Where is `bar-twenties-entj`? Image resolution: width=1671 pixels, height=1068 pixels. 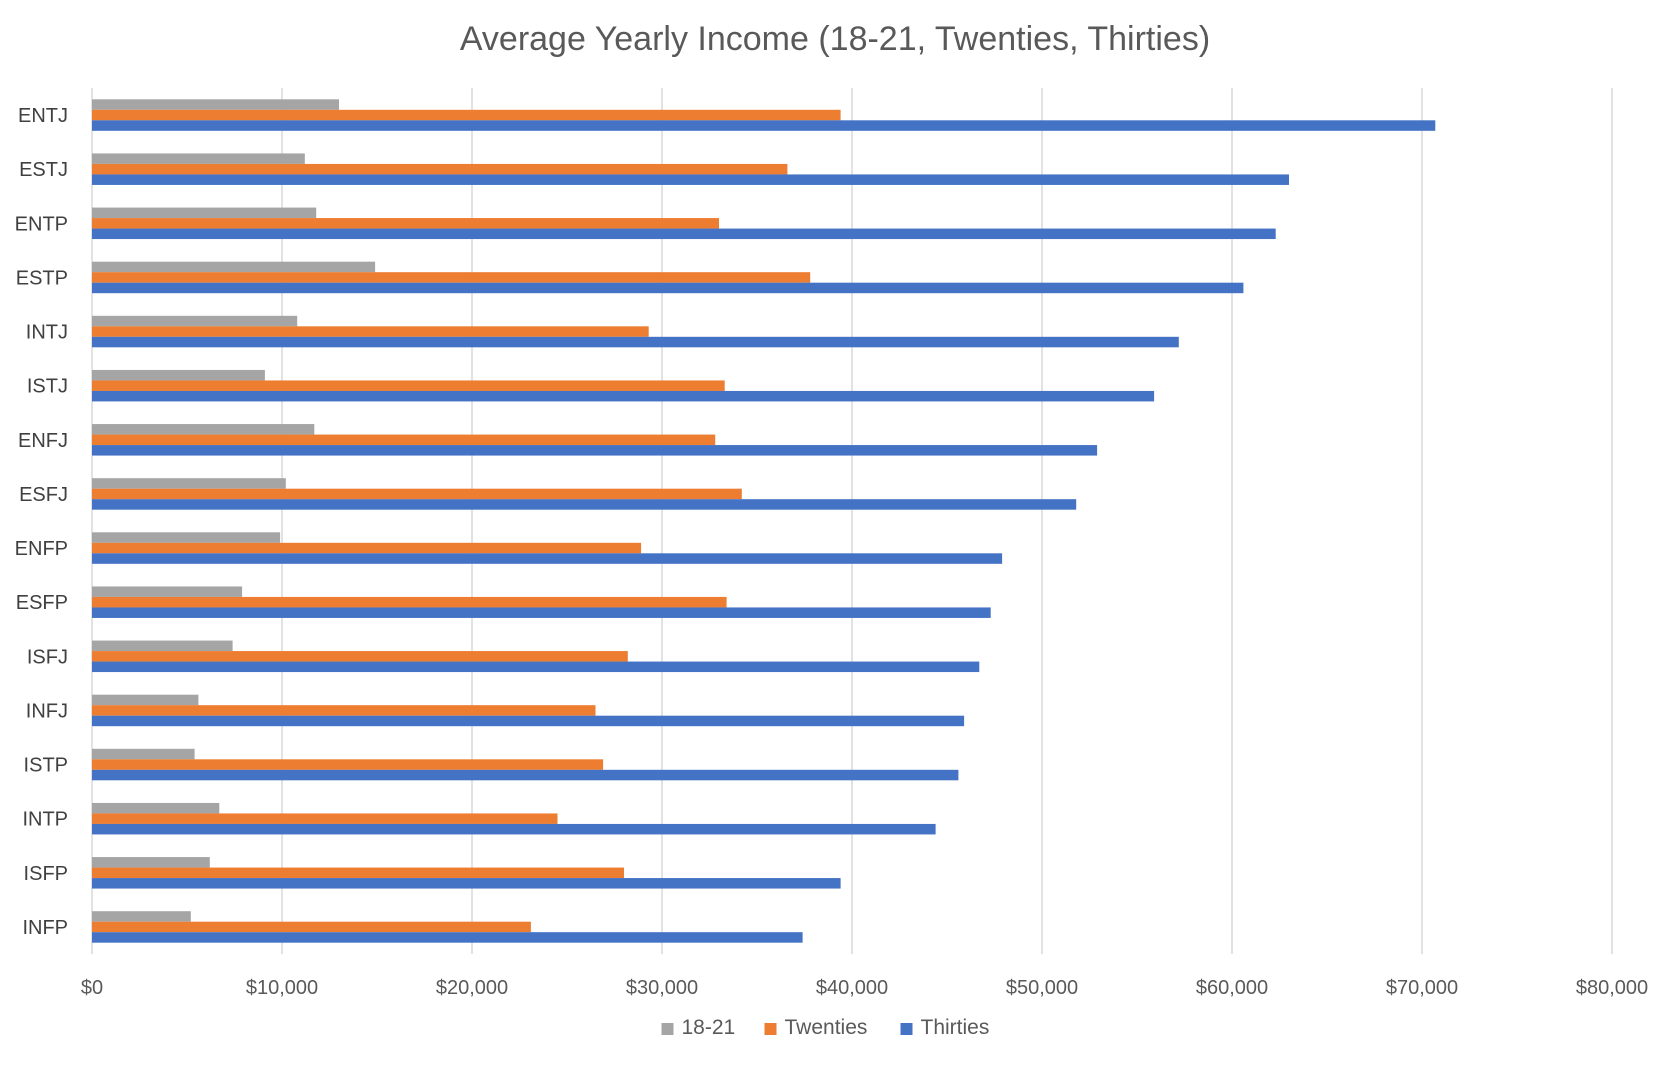 bar-twenties-entj is located at coordinates (466, 115).